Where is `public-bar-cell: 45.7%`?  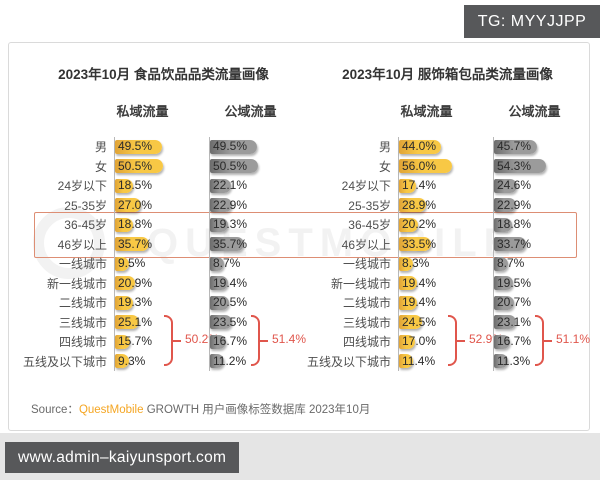
public-bar-cell: 45.7% is located at coordinates (540, 147).